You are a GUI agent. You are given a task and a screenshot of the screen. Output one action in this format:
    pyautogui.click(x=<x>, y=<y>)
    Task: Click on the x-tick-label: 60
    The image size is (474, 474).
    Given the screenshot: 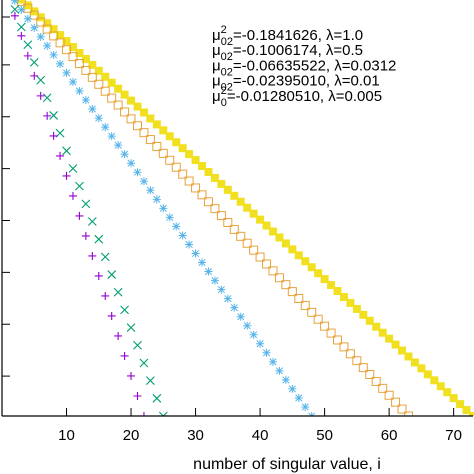 What is the action you would take?
    pyautogui.click(x=389, y=435)
    